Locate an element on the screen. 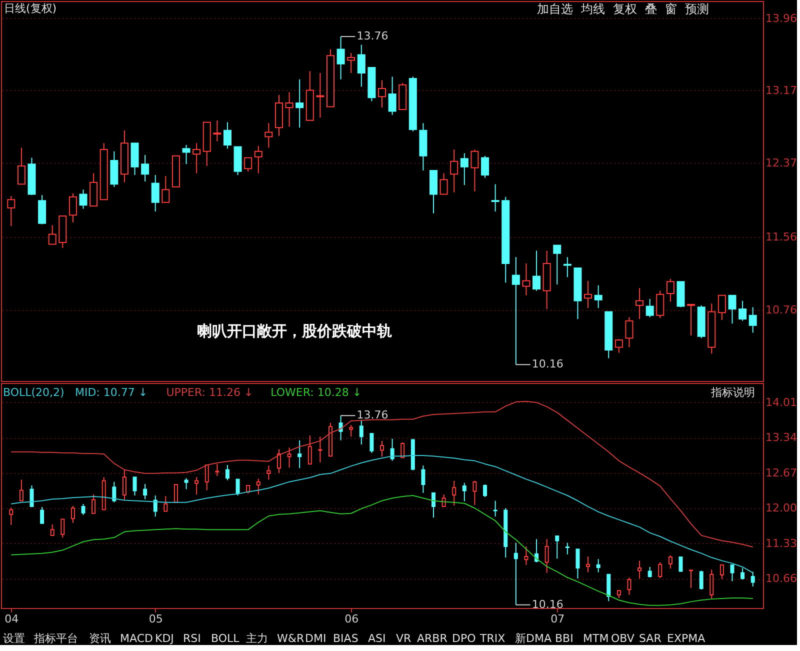  x-tick-label: 05 is located at coordinates (155, 619).